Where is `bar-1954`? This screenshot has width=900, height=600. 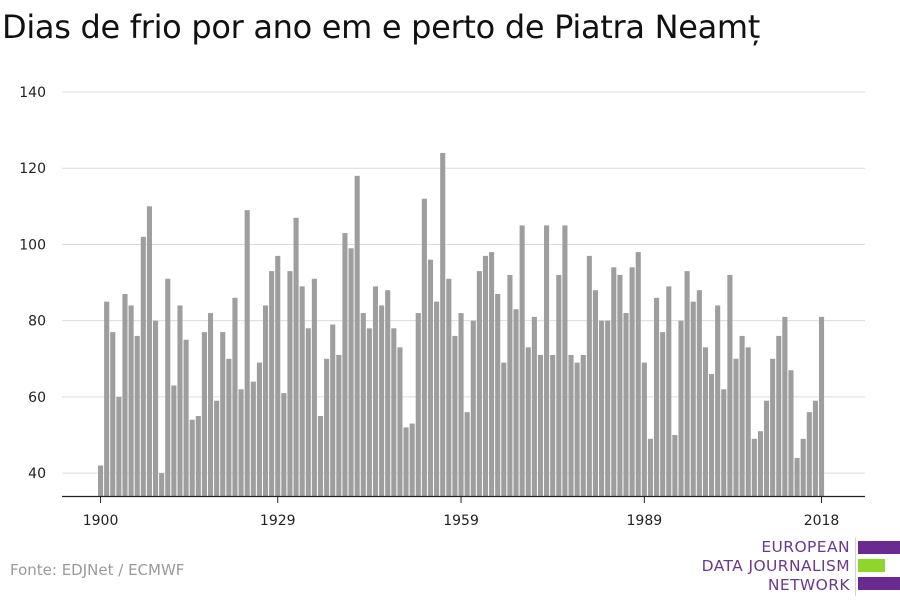 bar-1954 is located at coordinates (430, 377).